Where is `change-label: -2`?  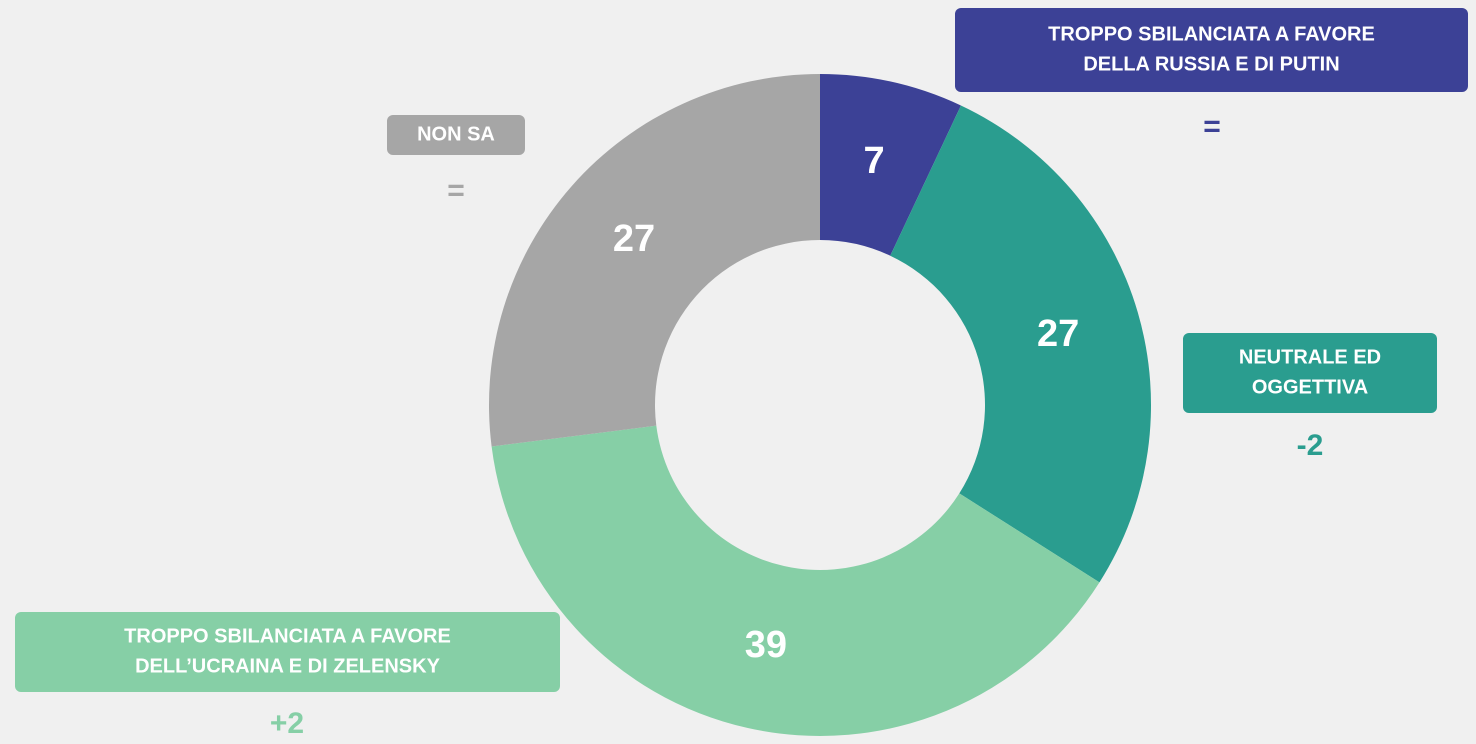
change-label: -2 is located at coordinates (1310, 445).